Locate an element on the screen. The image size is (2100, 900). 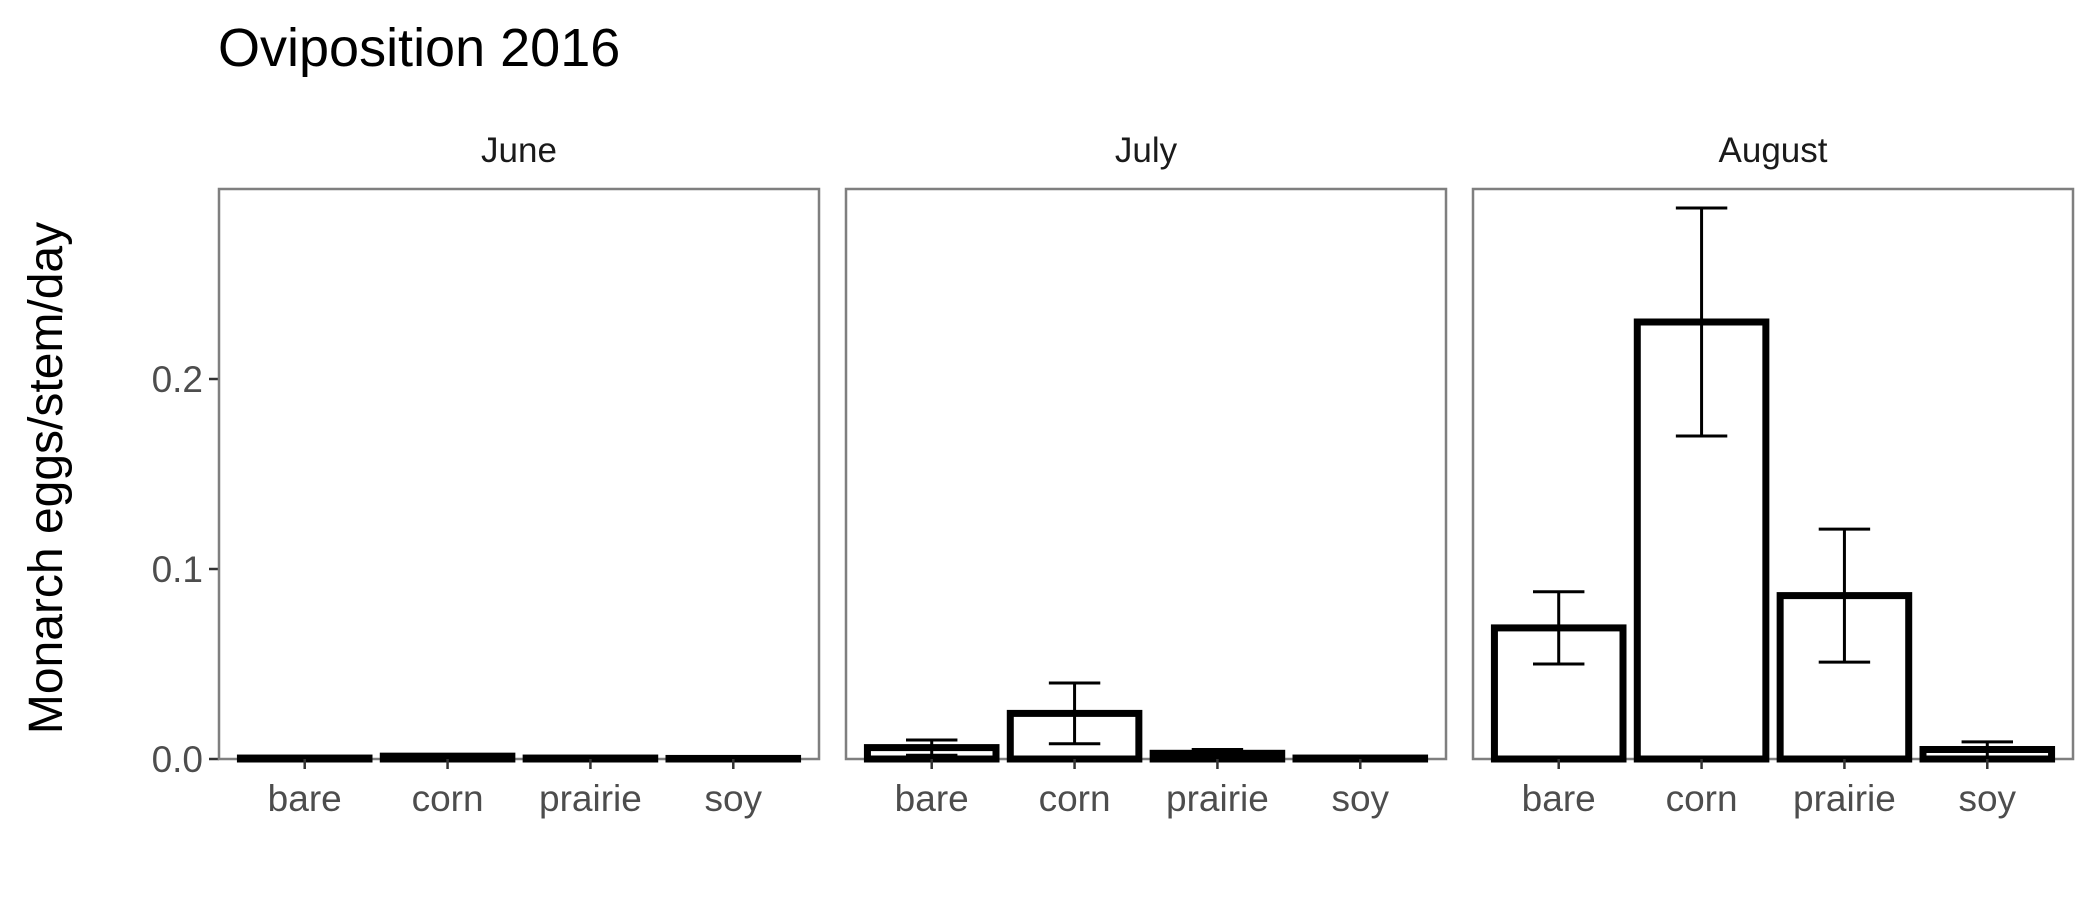
y-tick-label: 0.2 is located at coordinates (177, 379).